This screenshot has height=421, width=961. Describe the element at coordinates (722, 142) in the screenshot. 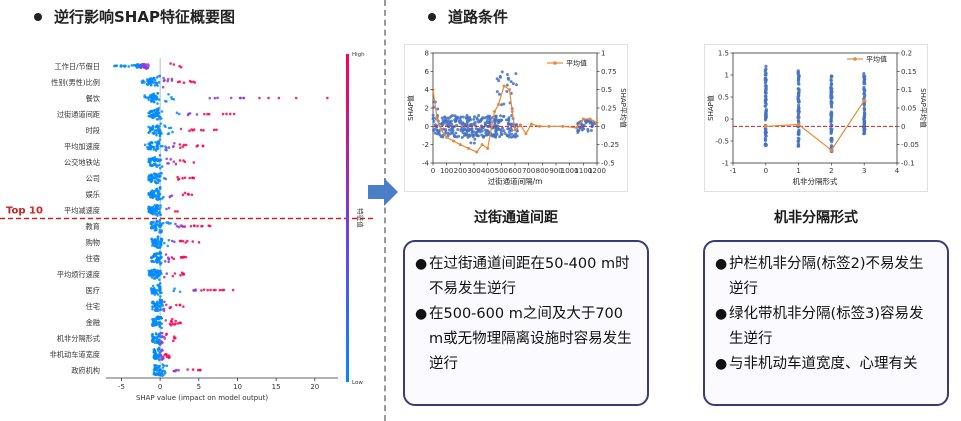

I see `y-tick-label: -0.5` at that location.